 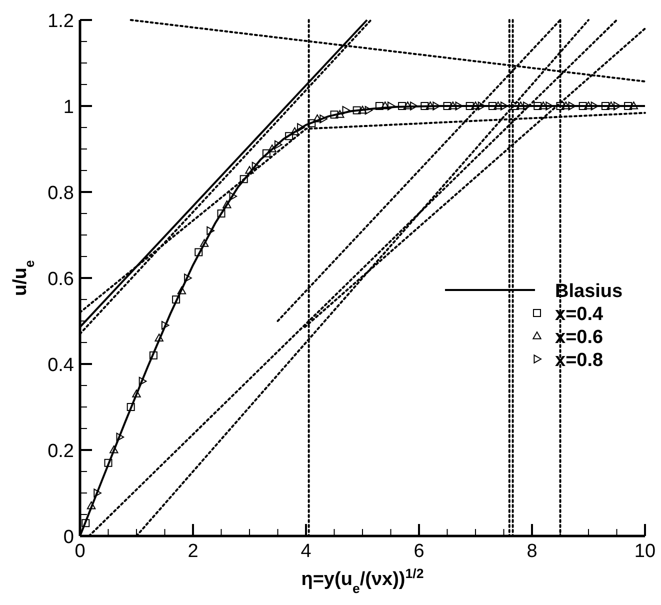 I want to click on x-tick-label: 4, so click(x=306, y=551).